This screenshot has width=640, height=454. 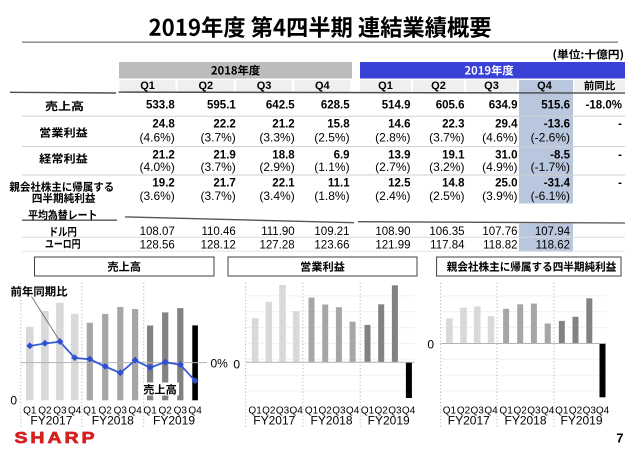 I want to click on svg-text: 106.35, so click(x=446, y=232).